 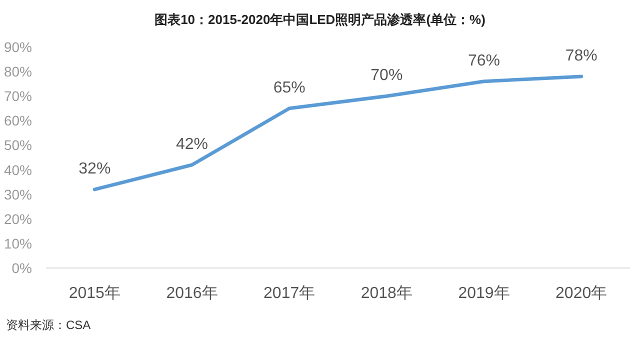 What do you see at coordinates (18, 218) in the screenshot?
I see `y-tick-label: 20%` at bounding box center [18, 218].